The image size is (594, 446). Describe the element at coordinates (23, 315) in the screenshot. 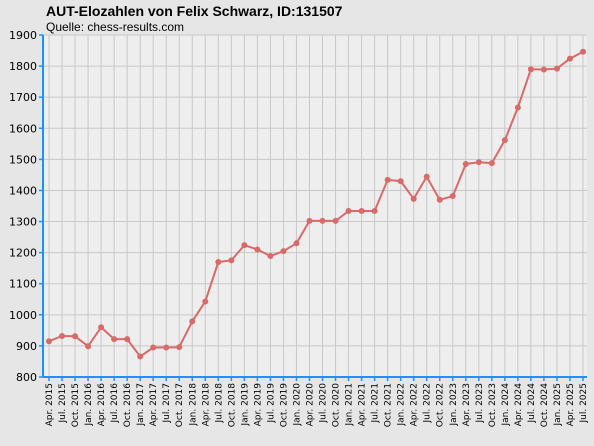

I see `y-tick-label: 1000` at that location.